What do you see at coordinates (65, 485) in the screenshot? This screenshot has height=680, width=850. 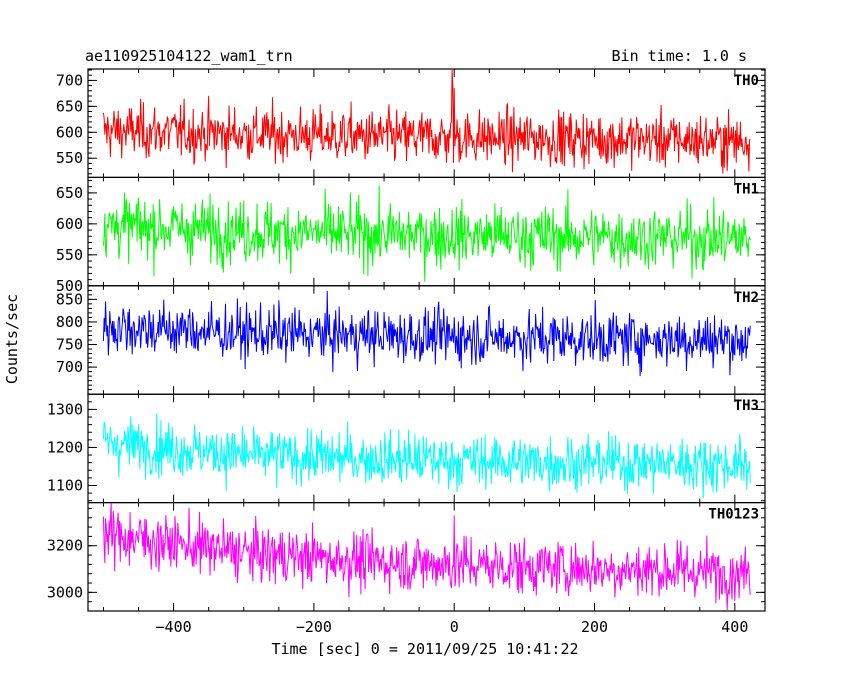 I see `y-tick-label: 1100` at bounding box center [65, 485].